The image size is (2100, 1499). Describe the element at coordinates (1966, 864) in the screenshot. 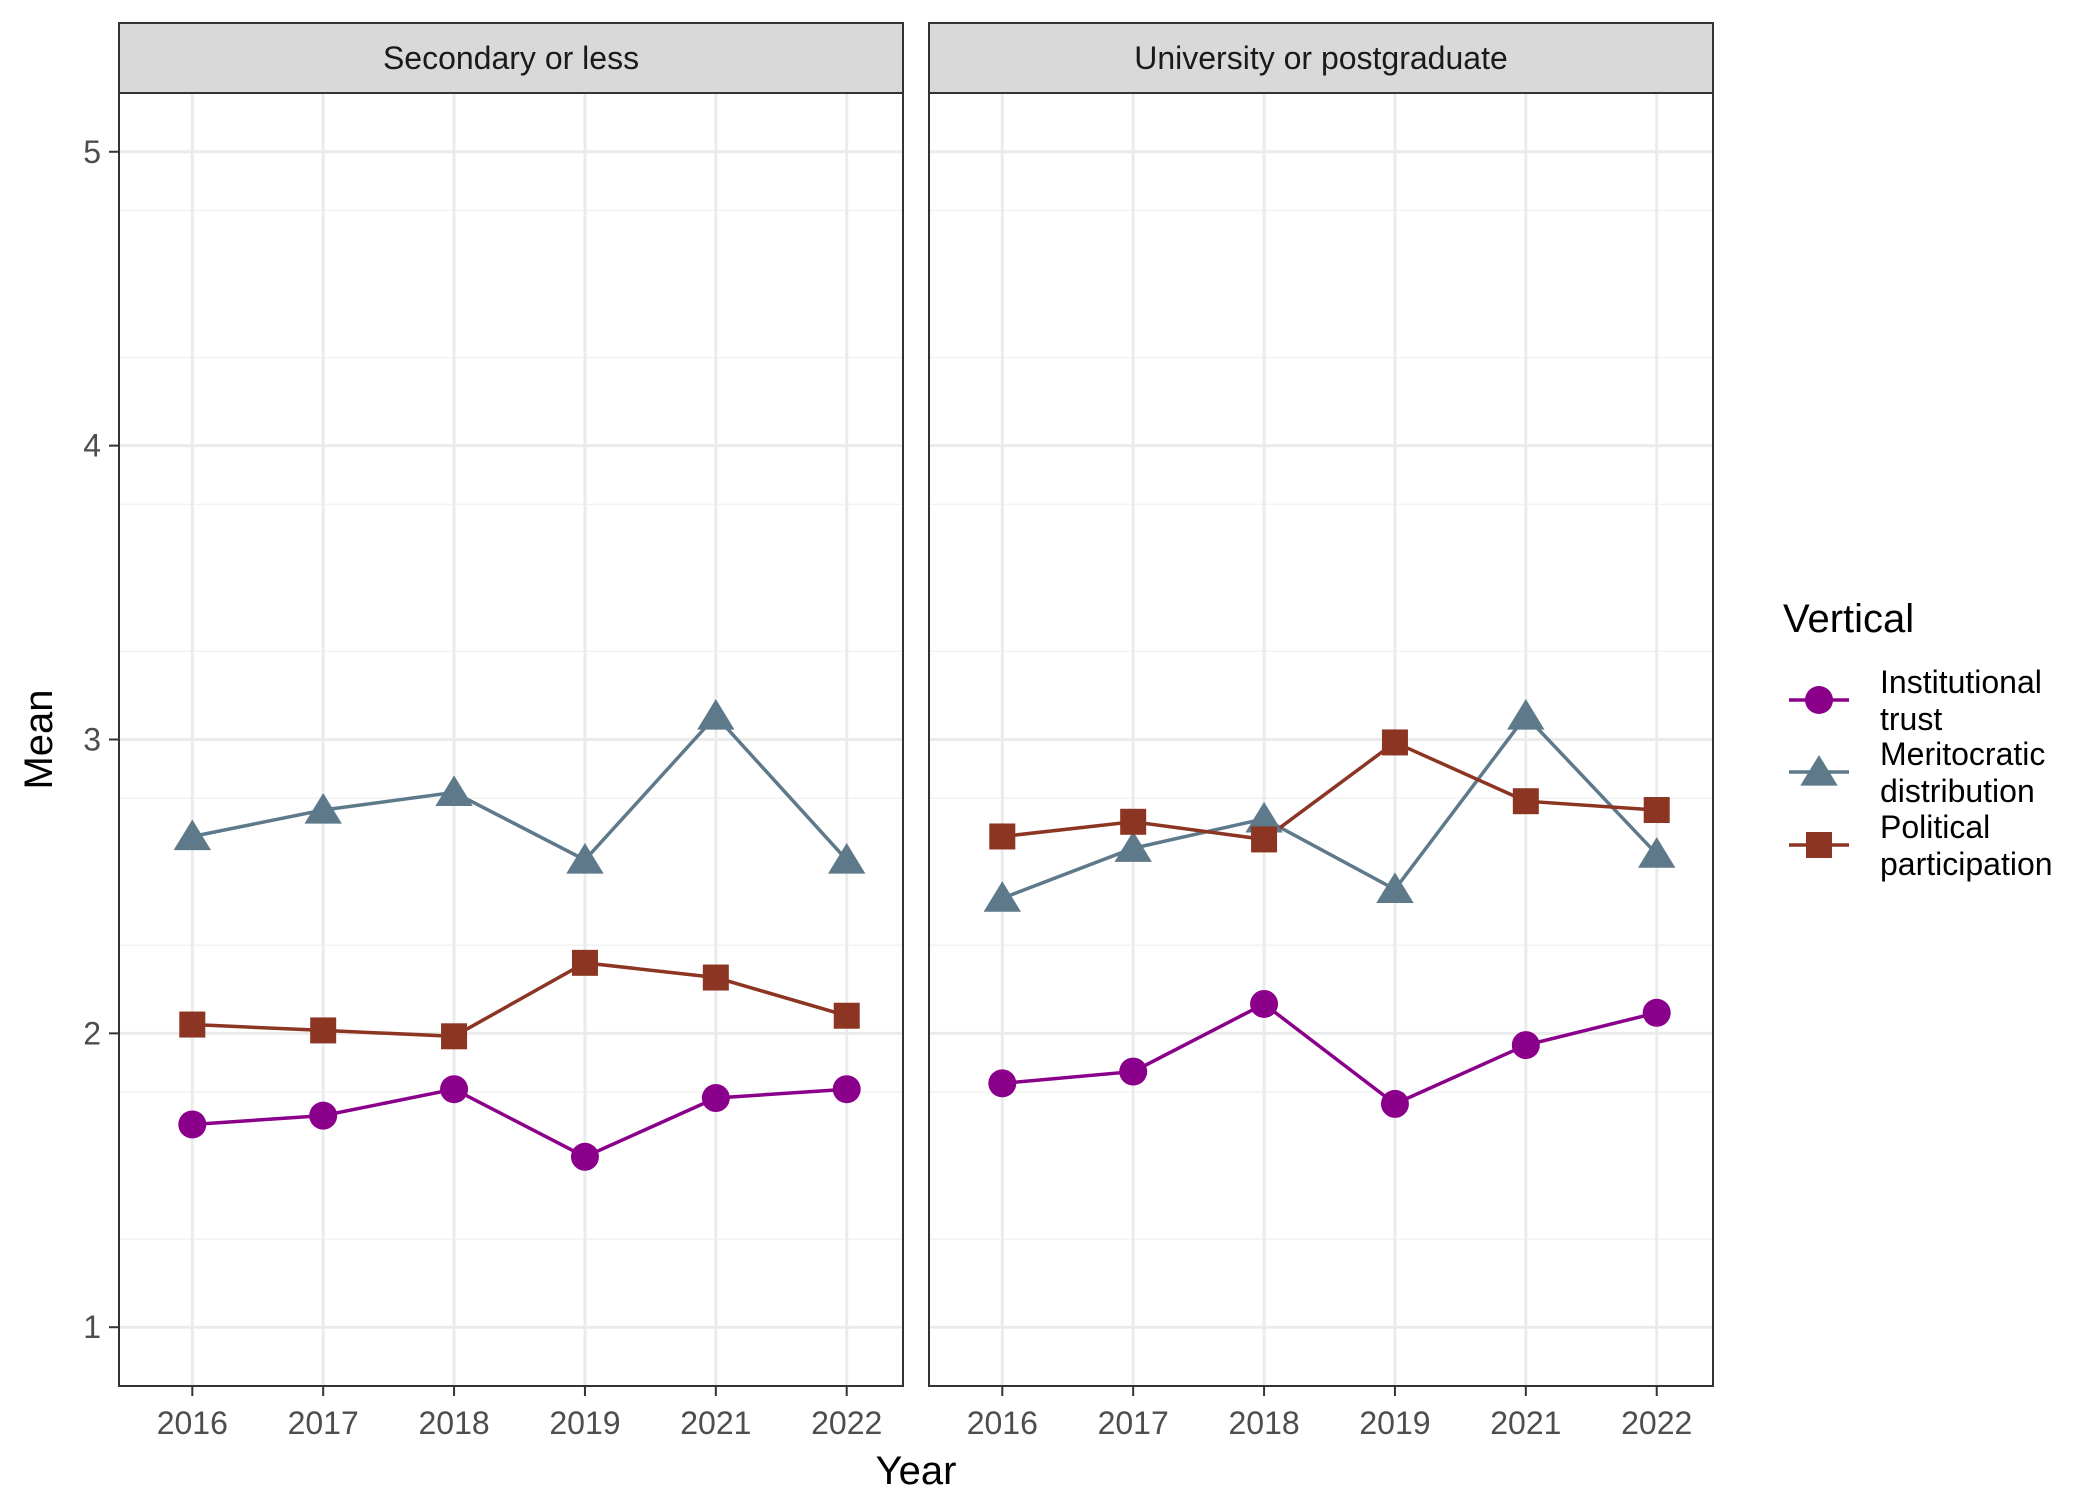

I see `legend-label: participation` at that location.